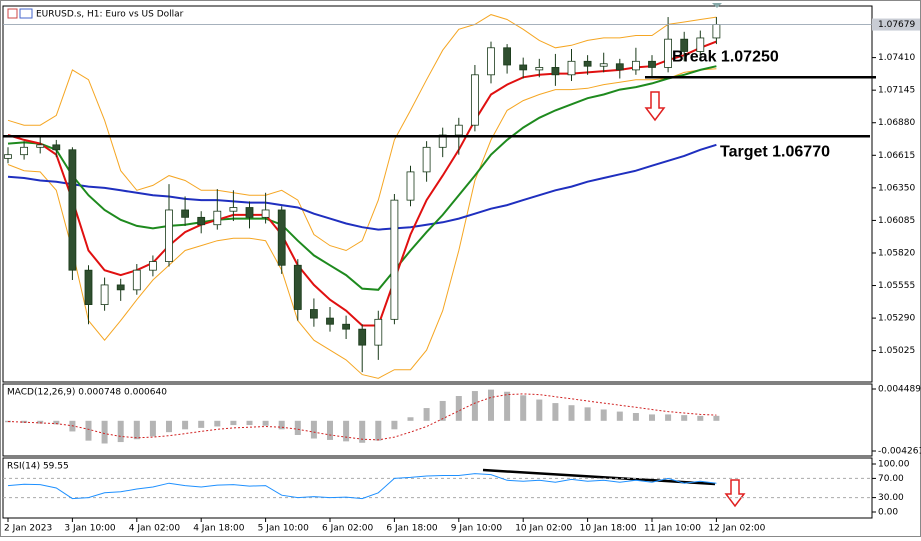 This screenshot has width=921, height=541. What do you see at coordinates (896, 286) in the screenshot?
I see `y-tick-label: 1.05555` at bounding box center [896, 286].